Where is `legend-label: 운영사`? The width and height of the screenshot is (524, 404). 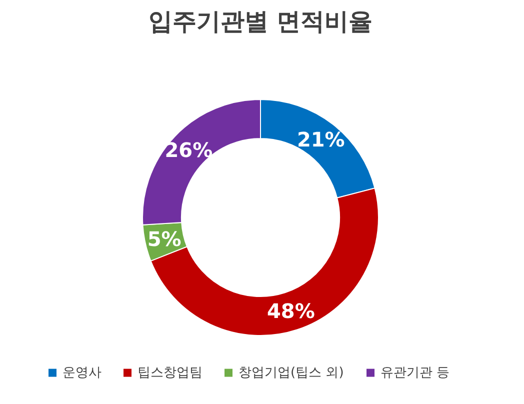 legend-label: 운영사 is located at coordinates (82, 372).